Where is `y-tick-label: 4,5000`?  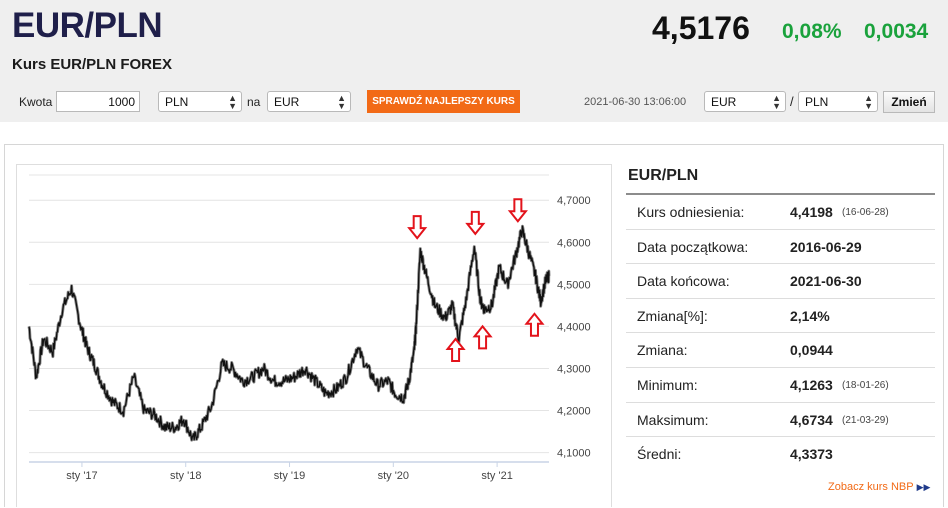
y-tick-label: 4,5000 is located at coordinates (574, 285).